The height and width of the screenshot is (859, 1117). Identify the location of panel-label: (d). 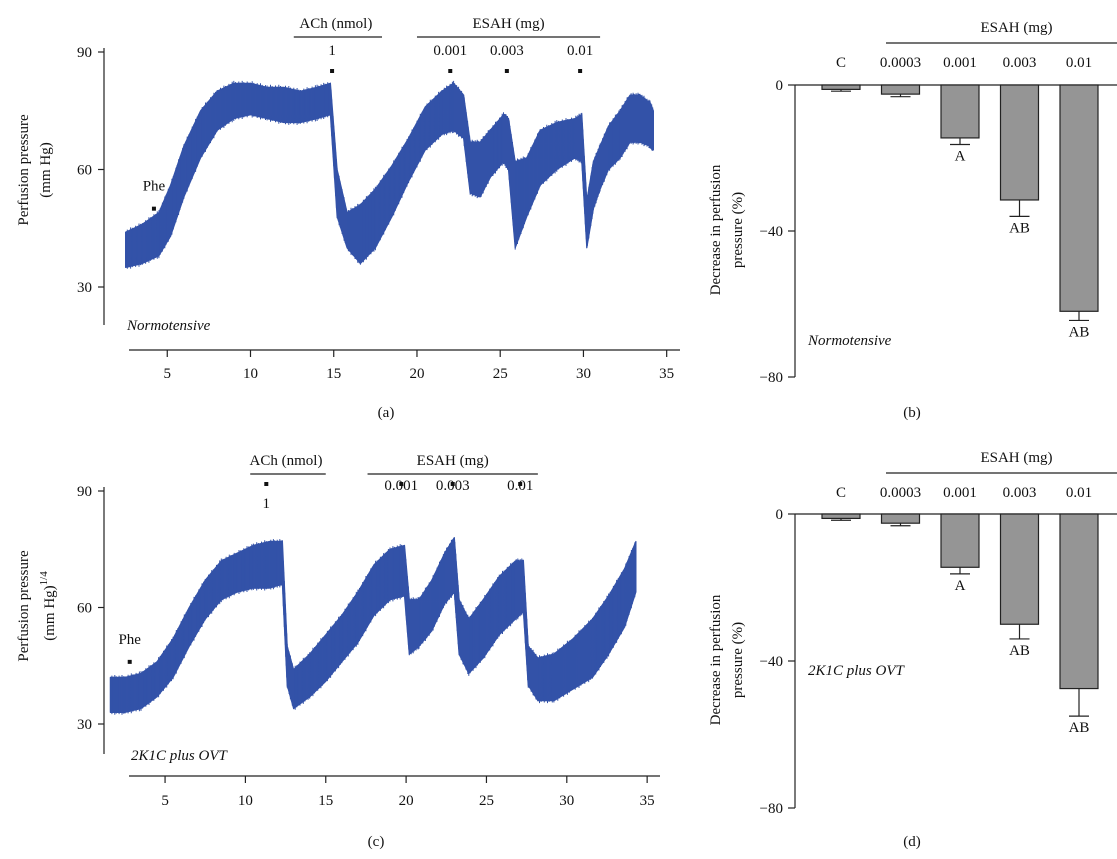
(912, 842).